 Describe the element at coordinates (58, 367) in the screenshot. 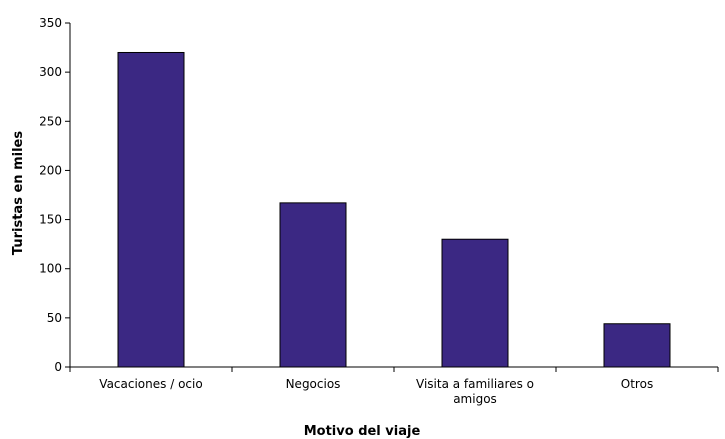

I see `y-tick-label: 0` at that location.